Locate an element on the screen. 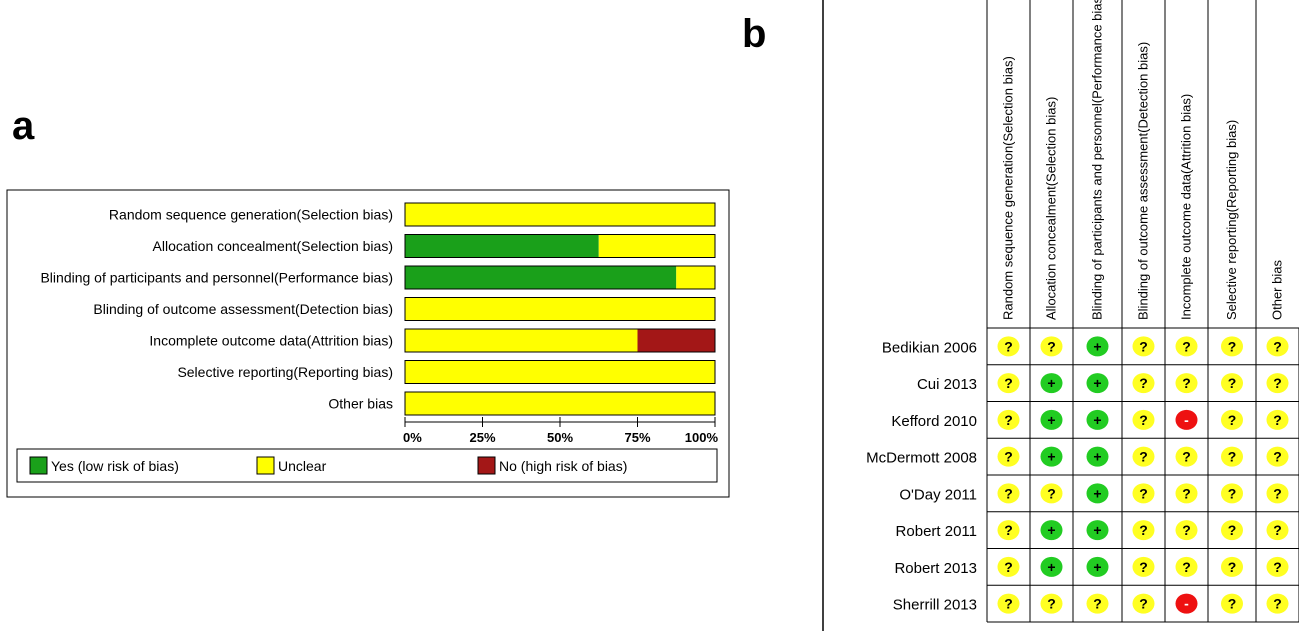  high-risk-mark-circle is located at coordinates (1186, 603).